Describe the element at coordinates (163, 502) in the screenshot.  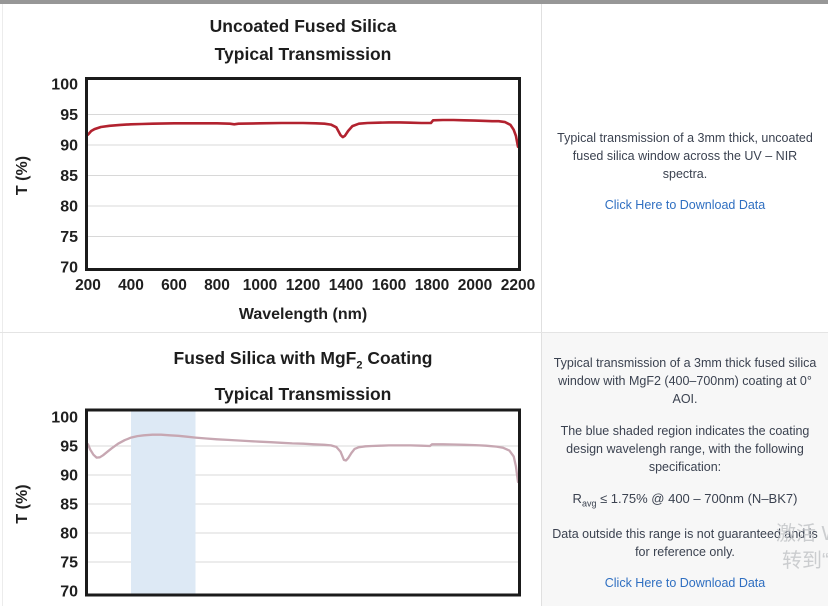
I see `coating-design-region` at that location.